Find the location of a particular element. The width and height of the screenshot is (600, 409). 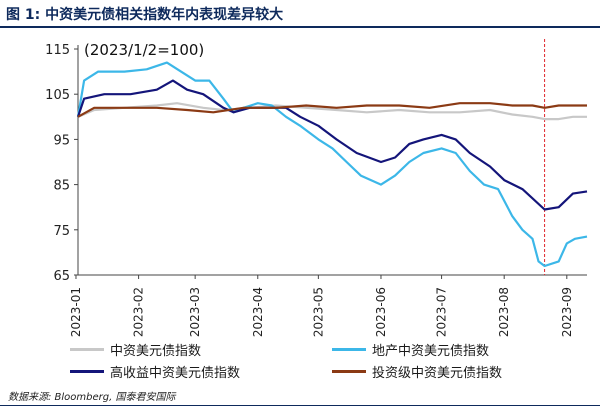

figure-title: 图 1: 中资美元债相关指数年内表现差异较大 is located at coordinates (145, 15).